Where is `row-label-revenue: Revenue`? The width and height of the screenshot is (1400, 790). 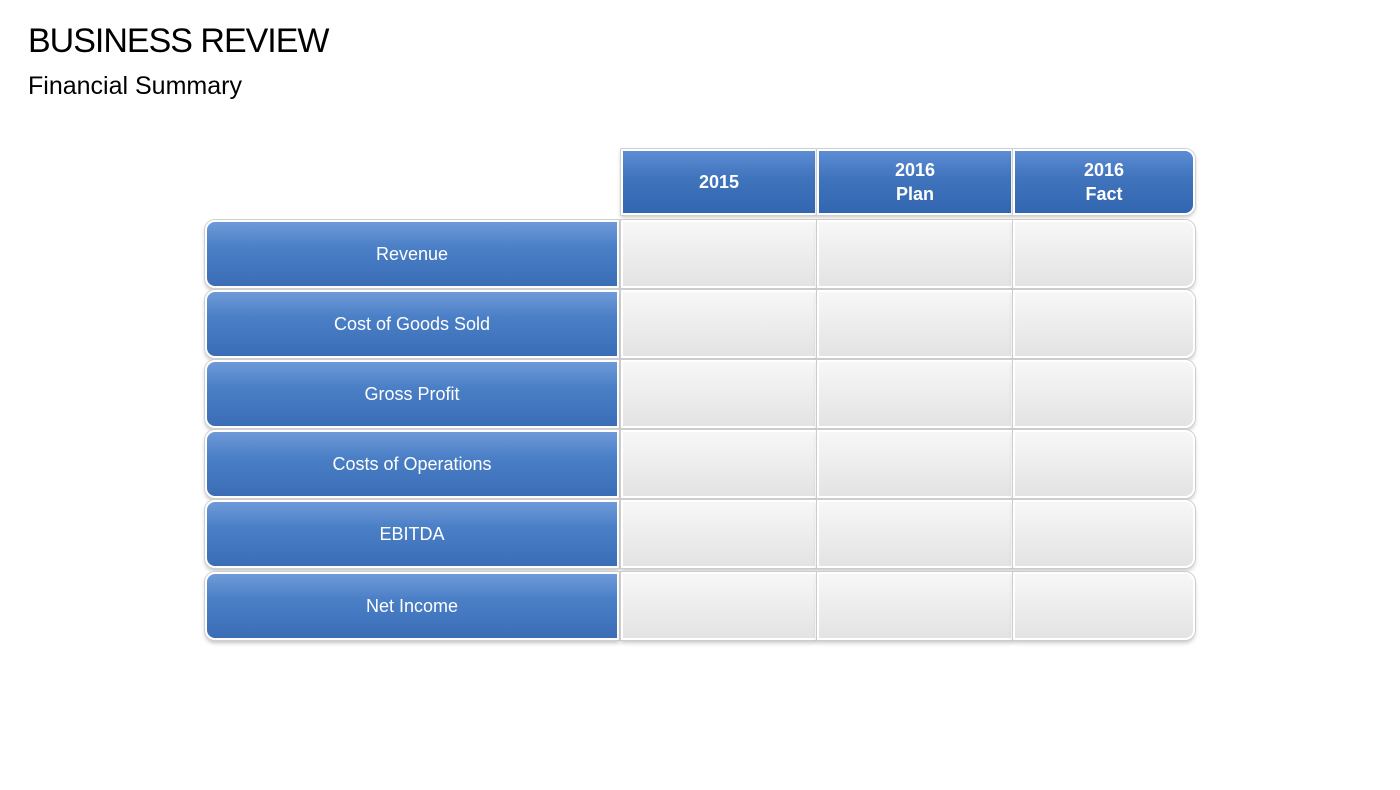 row-label-revenue: Revenue is located at coordinates (412, 254).